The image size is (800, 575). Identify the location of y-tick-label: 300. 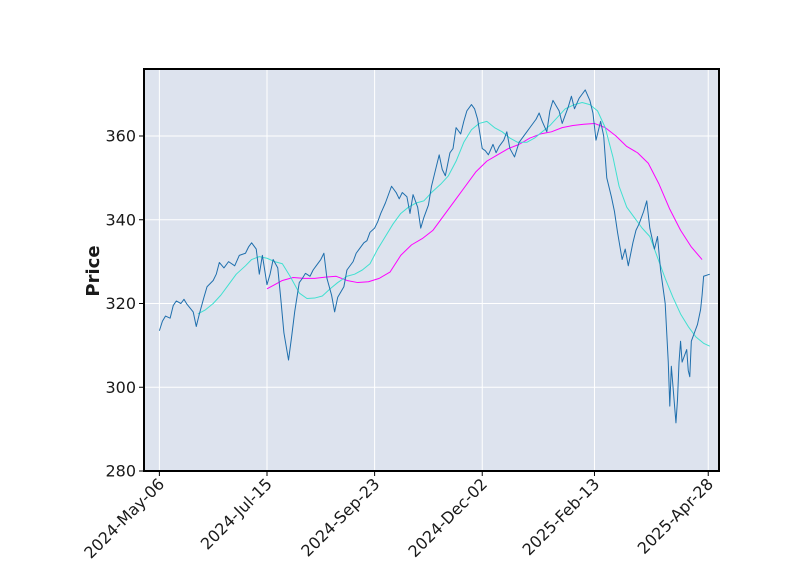
(120, 387).